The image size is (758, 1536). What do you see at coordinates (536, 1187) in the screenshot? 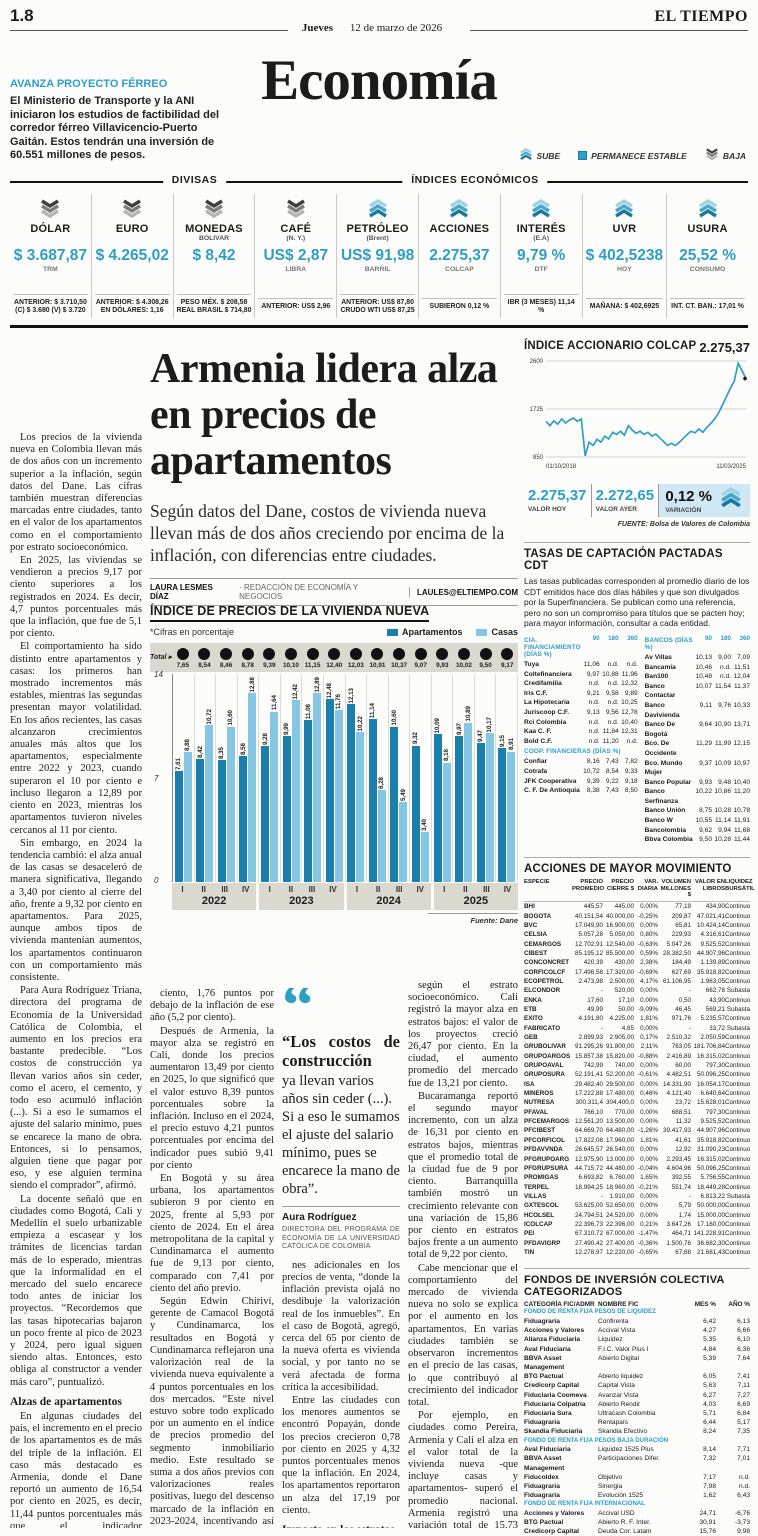
I see `especie: TERPEL` at bounding box center [536, 1187].